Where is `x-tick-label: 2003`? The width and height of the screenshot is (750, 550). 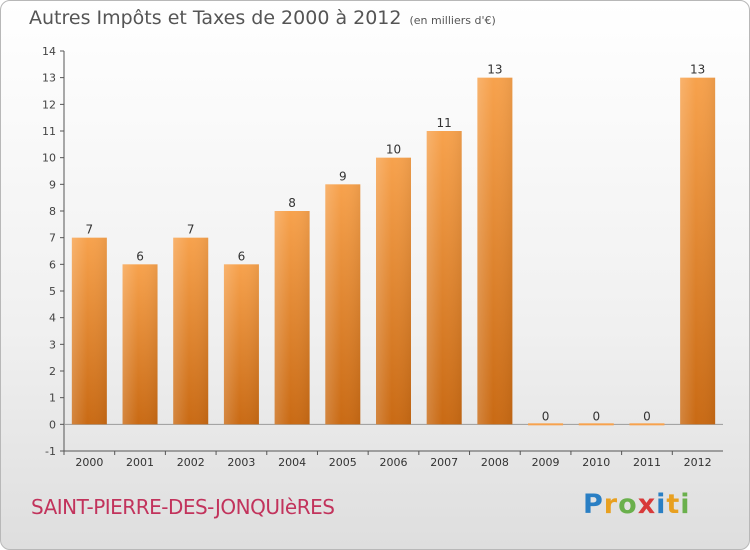
x-tick-label: 2003 is located at coordinates (241, 462).